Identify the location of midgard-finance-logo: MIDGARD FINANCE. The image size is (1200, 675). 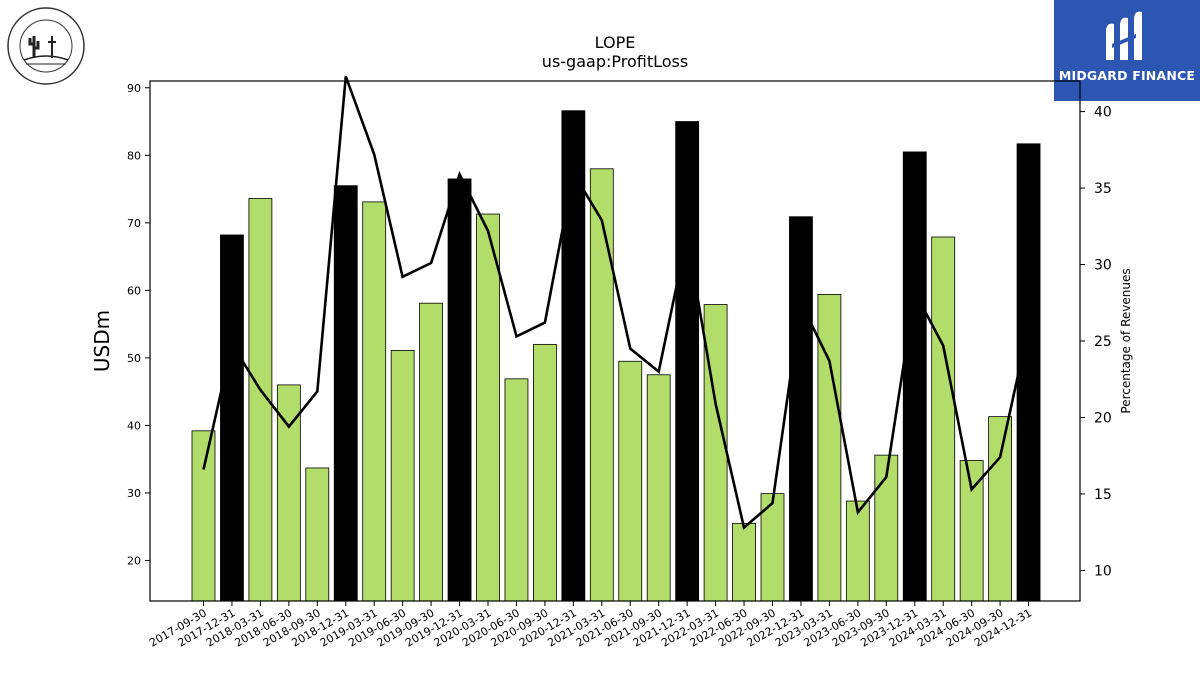
(1127, 50).